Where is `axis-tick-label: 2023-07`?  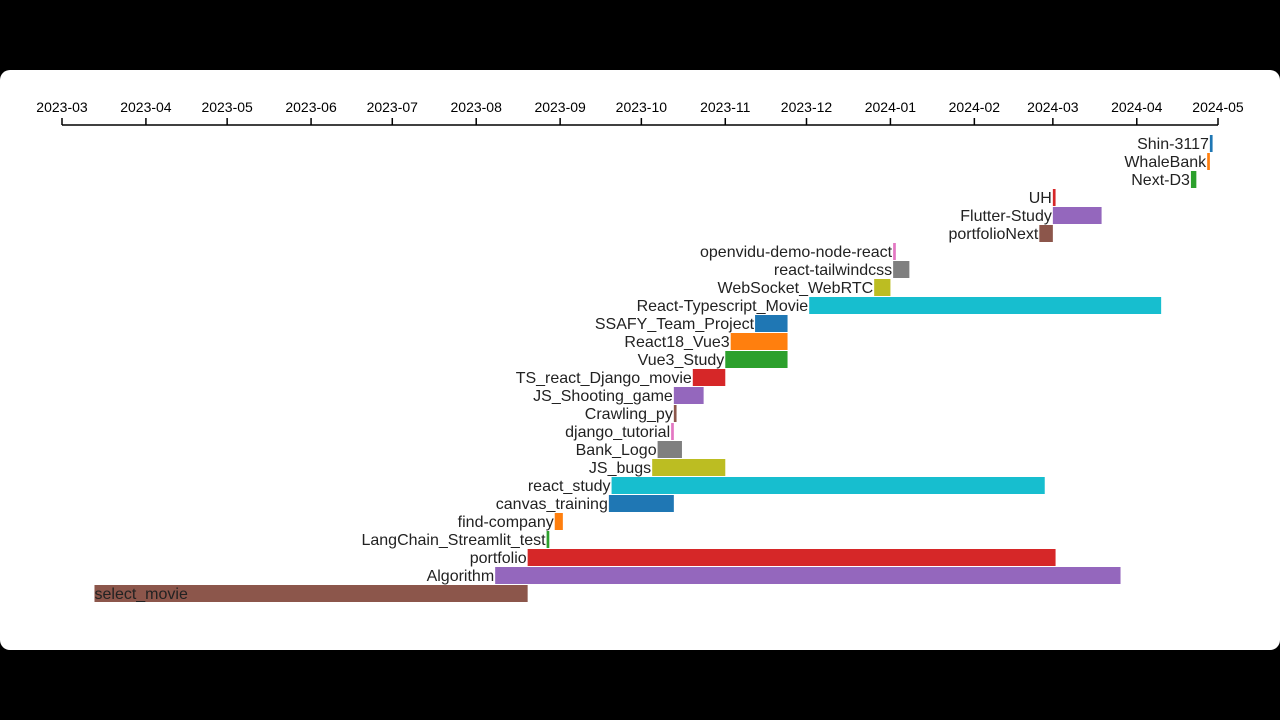 axis-tick-label: 2023-07 is located at coordinates (393, 107).